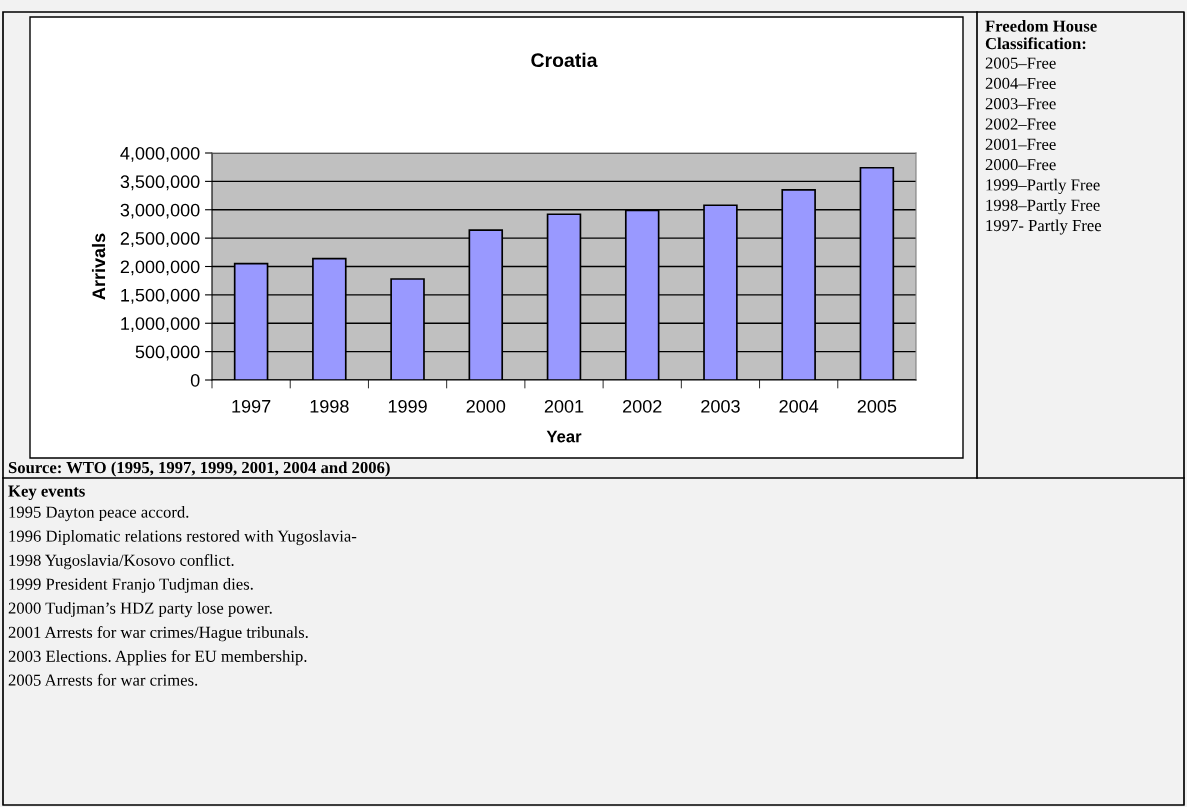 The width and height of the screenshot is (1187, 807). Describe the element at coordinates (131, 586) in the screenshot. I see `text: 1999 President Franjo Tudjman dies.` at that location.